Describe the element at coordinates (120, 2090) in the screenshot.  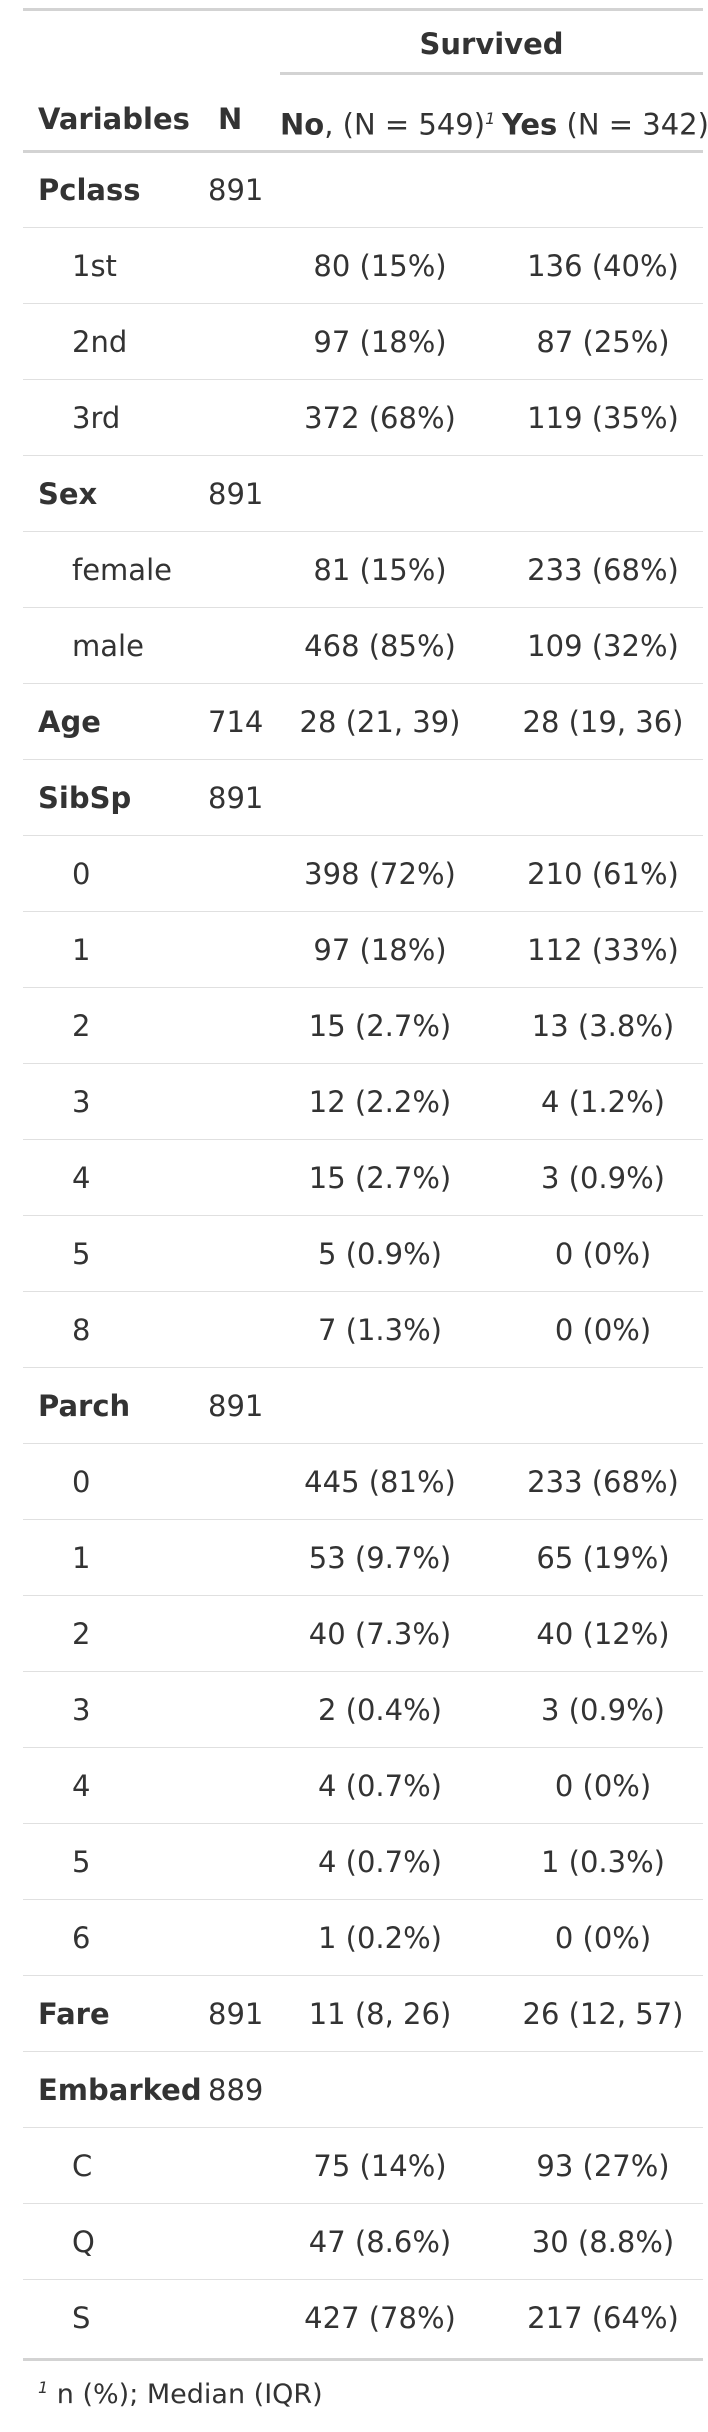
I see `variable-label: Embarked` at that location.